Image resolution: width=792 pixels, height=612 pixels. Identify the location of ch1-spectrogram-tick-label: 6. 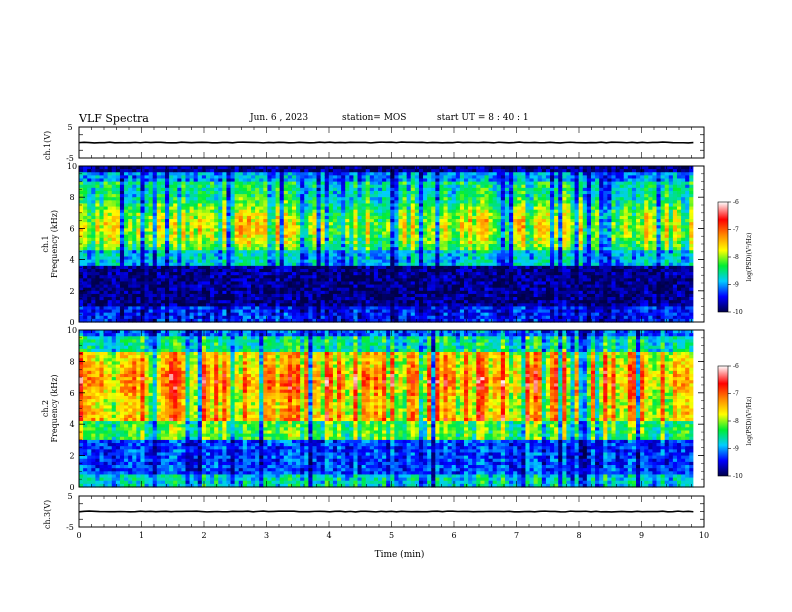
(71, 228).